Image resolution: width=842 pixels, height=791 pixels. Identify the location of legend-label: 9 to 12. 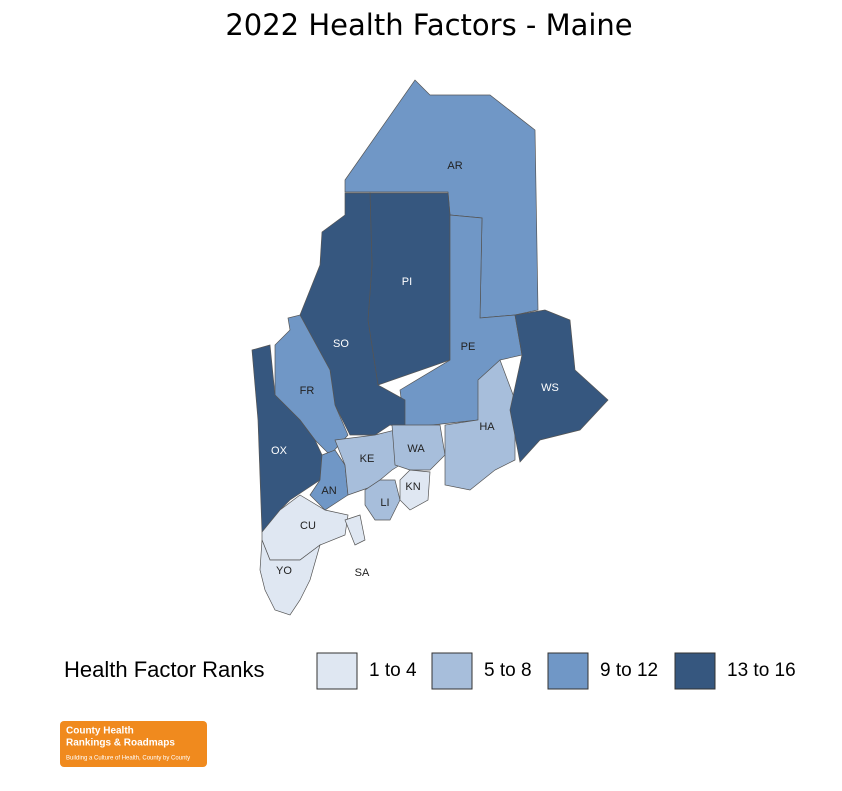
(629, 670).